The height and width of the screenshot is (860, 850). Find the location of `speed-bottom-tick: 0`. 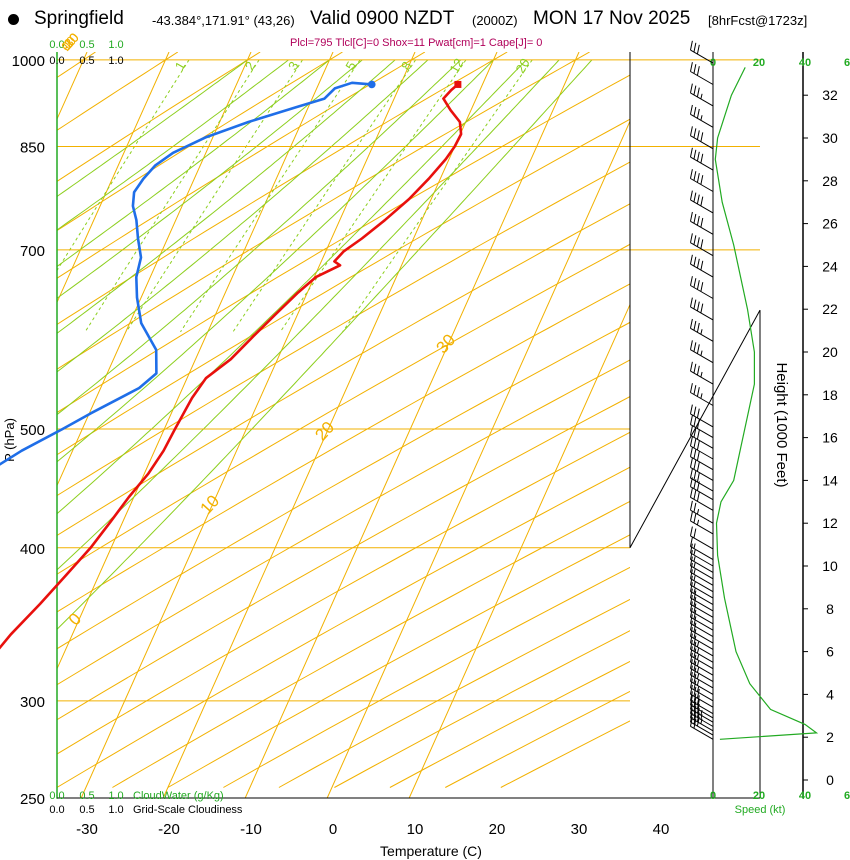

speed-bottom-tick: 0 is located at coordinates (713, 796).